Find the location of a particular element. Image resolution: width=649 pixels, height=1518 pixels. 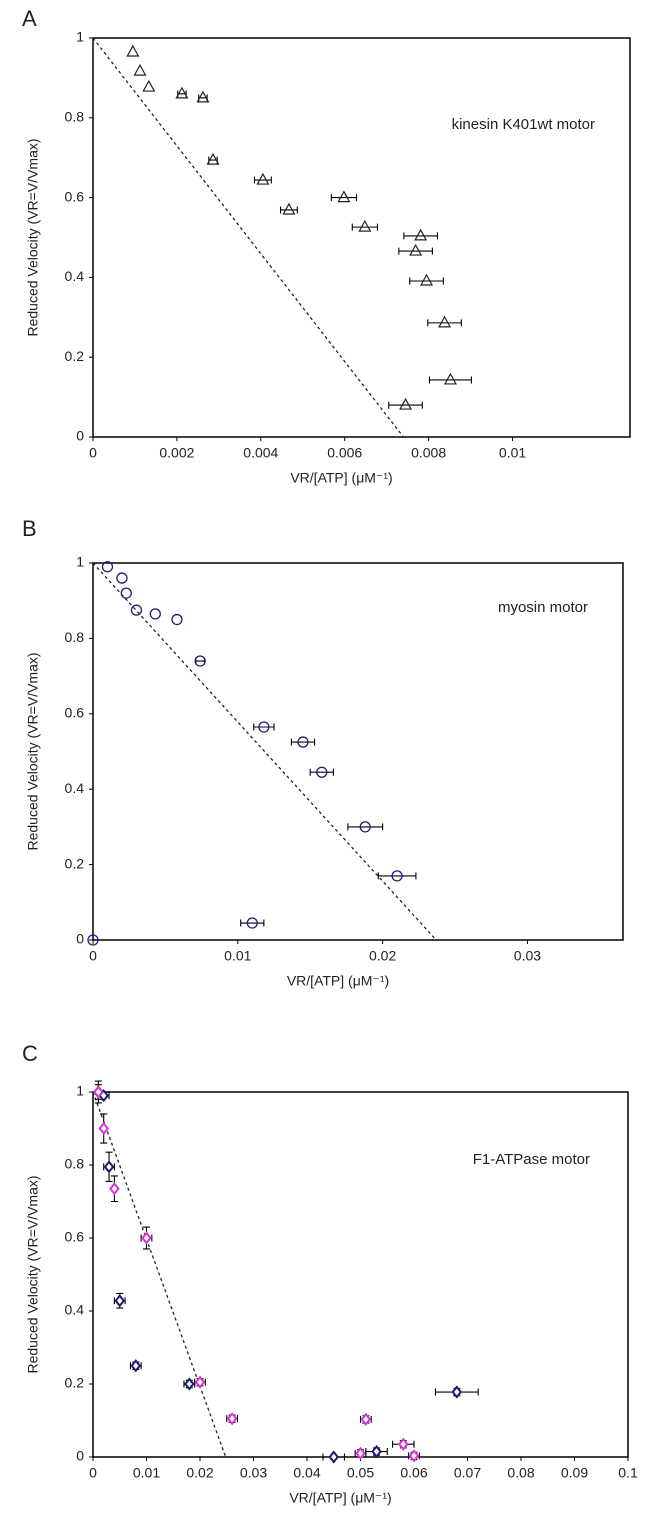

x-tick-label: 0.03 is located at coordinates (253, 1473).